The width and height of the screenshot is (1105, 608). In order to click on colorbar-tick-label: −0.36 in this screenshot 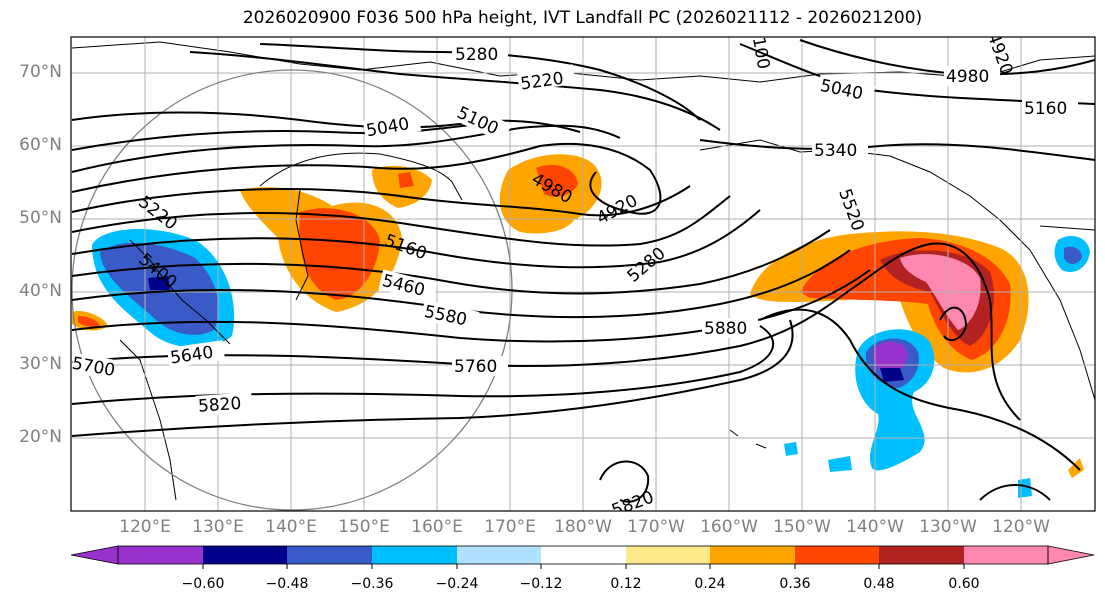, I will do `click(372, 584)`.